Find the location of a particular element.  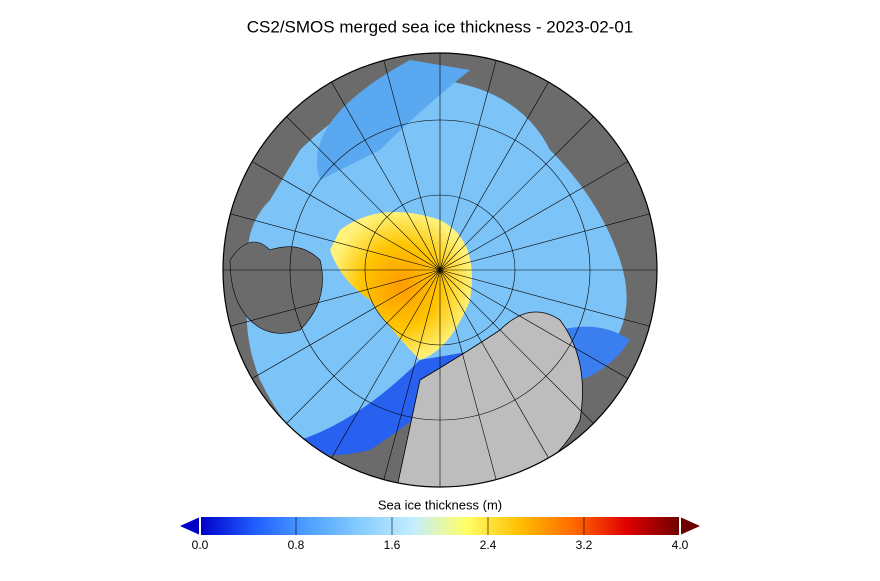

colorbar: 0.0 0.8 1.6 2.4 3.2 4.0 is located at coordinates (440, 534).